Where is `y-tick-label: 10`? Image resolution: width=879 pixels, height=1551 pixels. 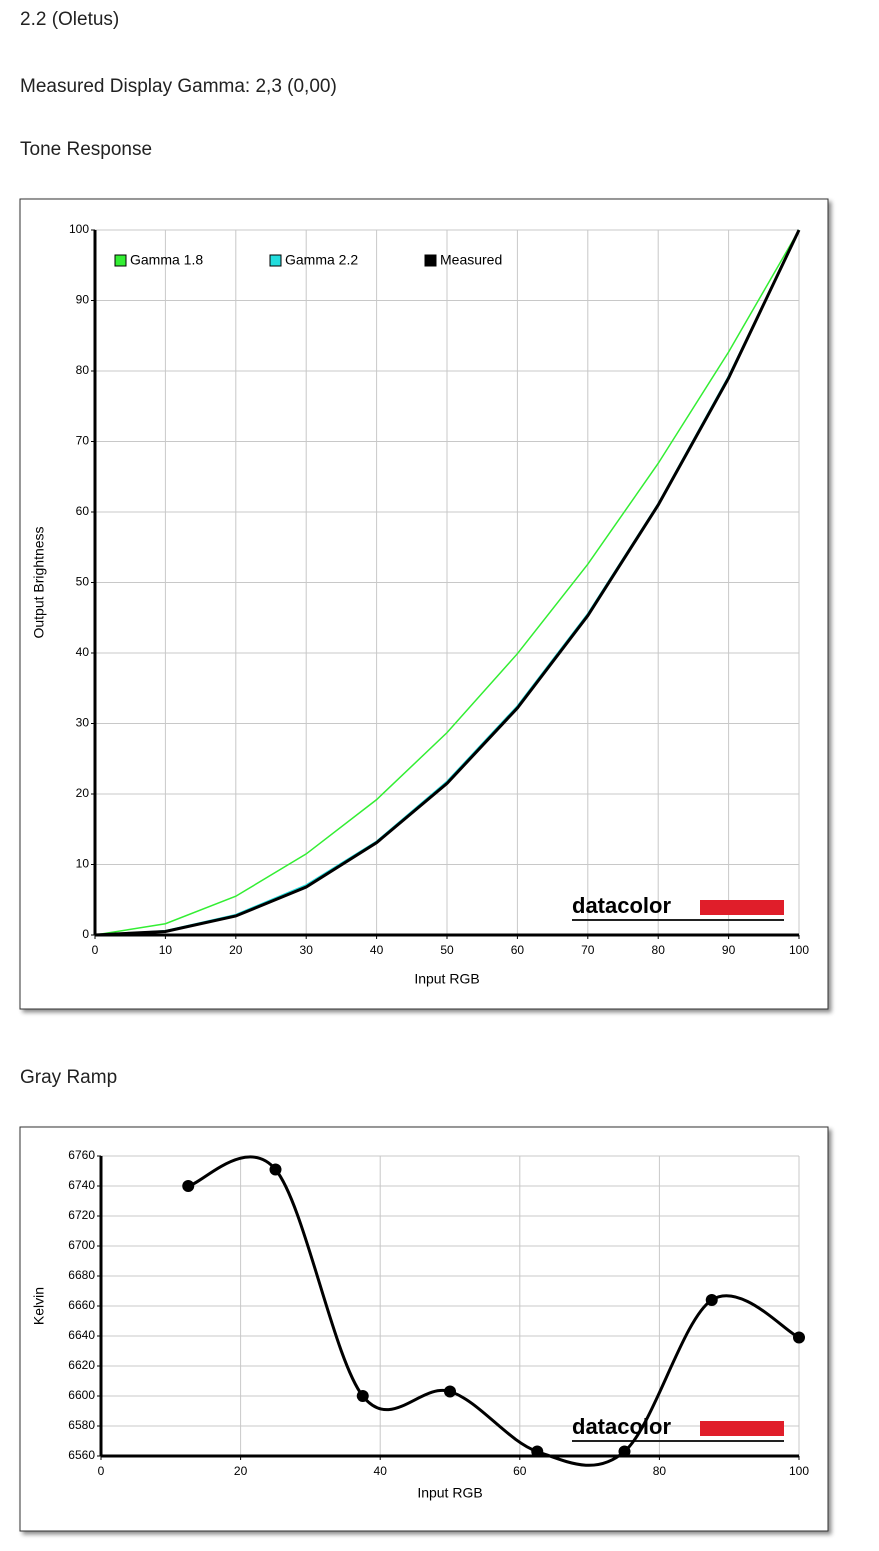 y-tick-label: 10 is located at coordinates (83, 864).